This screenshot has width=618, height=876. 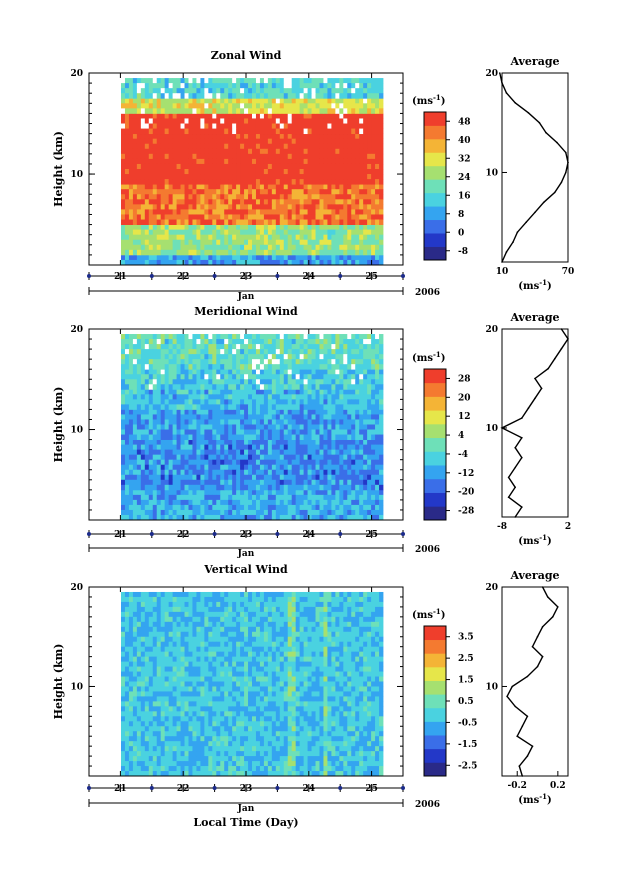 I want to click on panel-title: Meridional Wind, so click(x=246, y=311).